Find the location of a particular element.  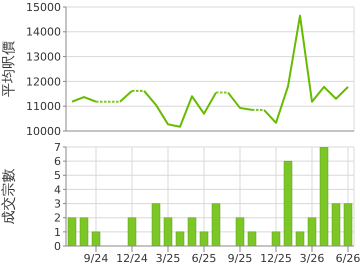

x-tick-label: 6/25 is located at coordinates (204, 258).